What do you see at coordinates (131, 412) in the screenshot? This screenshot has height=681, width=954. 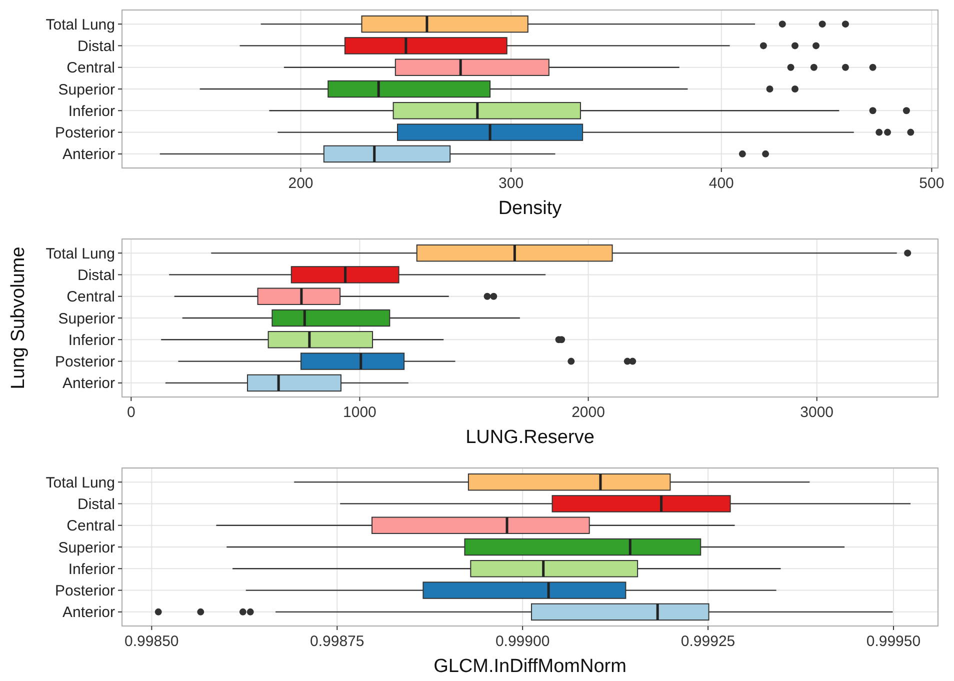 I see `x-tick-label: 0` at bounding box center [131, 412].